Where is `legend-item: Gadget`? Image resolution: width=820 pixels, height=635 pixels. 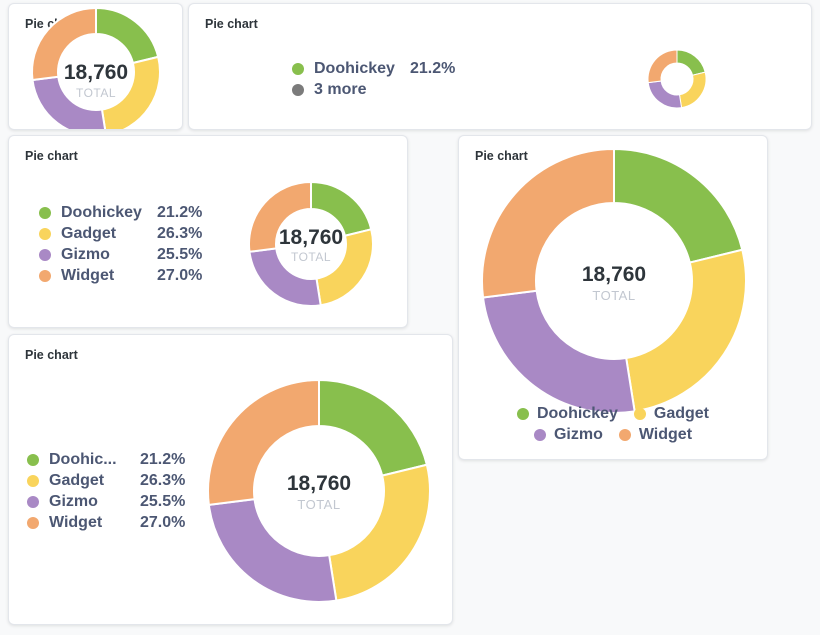
legend-item: Gadget is located at coordinates (671, 413).